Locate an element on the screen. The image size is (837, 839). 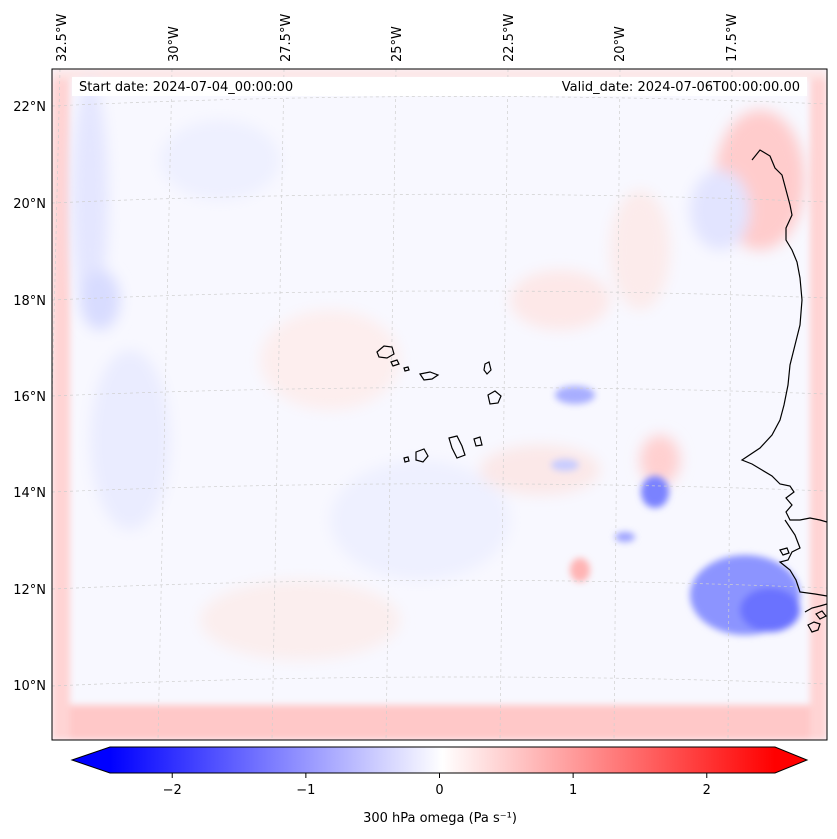
colorbar-tick-label: −2 is located at coordinates (172, 790).